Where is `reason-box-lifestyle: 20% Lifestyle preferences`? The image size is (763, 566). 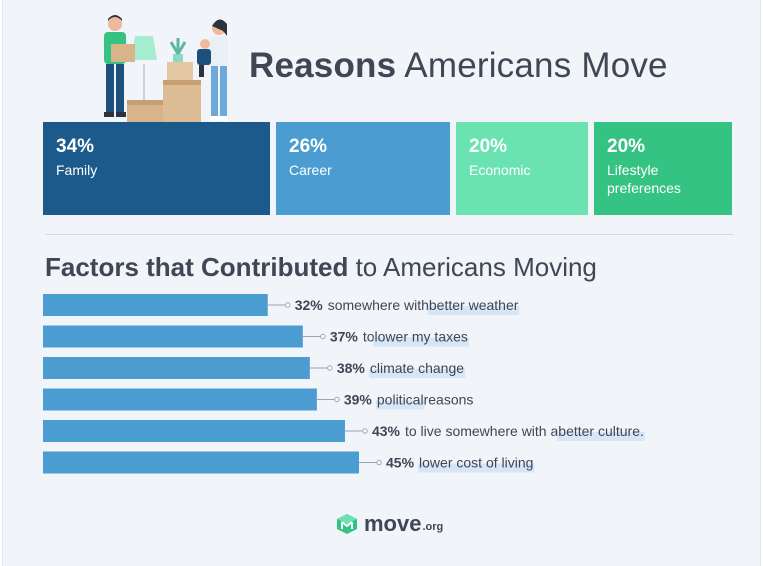 reason-box-lifestyle: 20% Lifestyle preferences is located at coordinates (663, 168).